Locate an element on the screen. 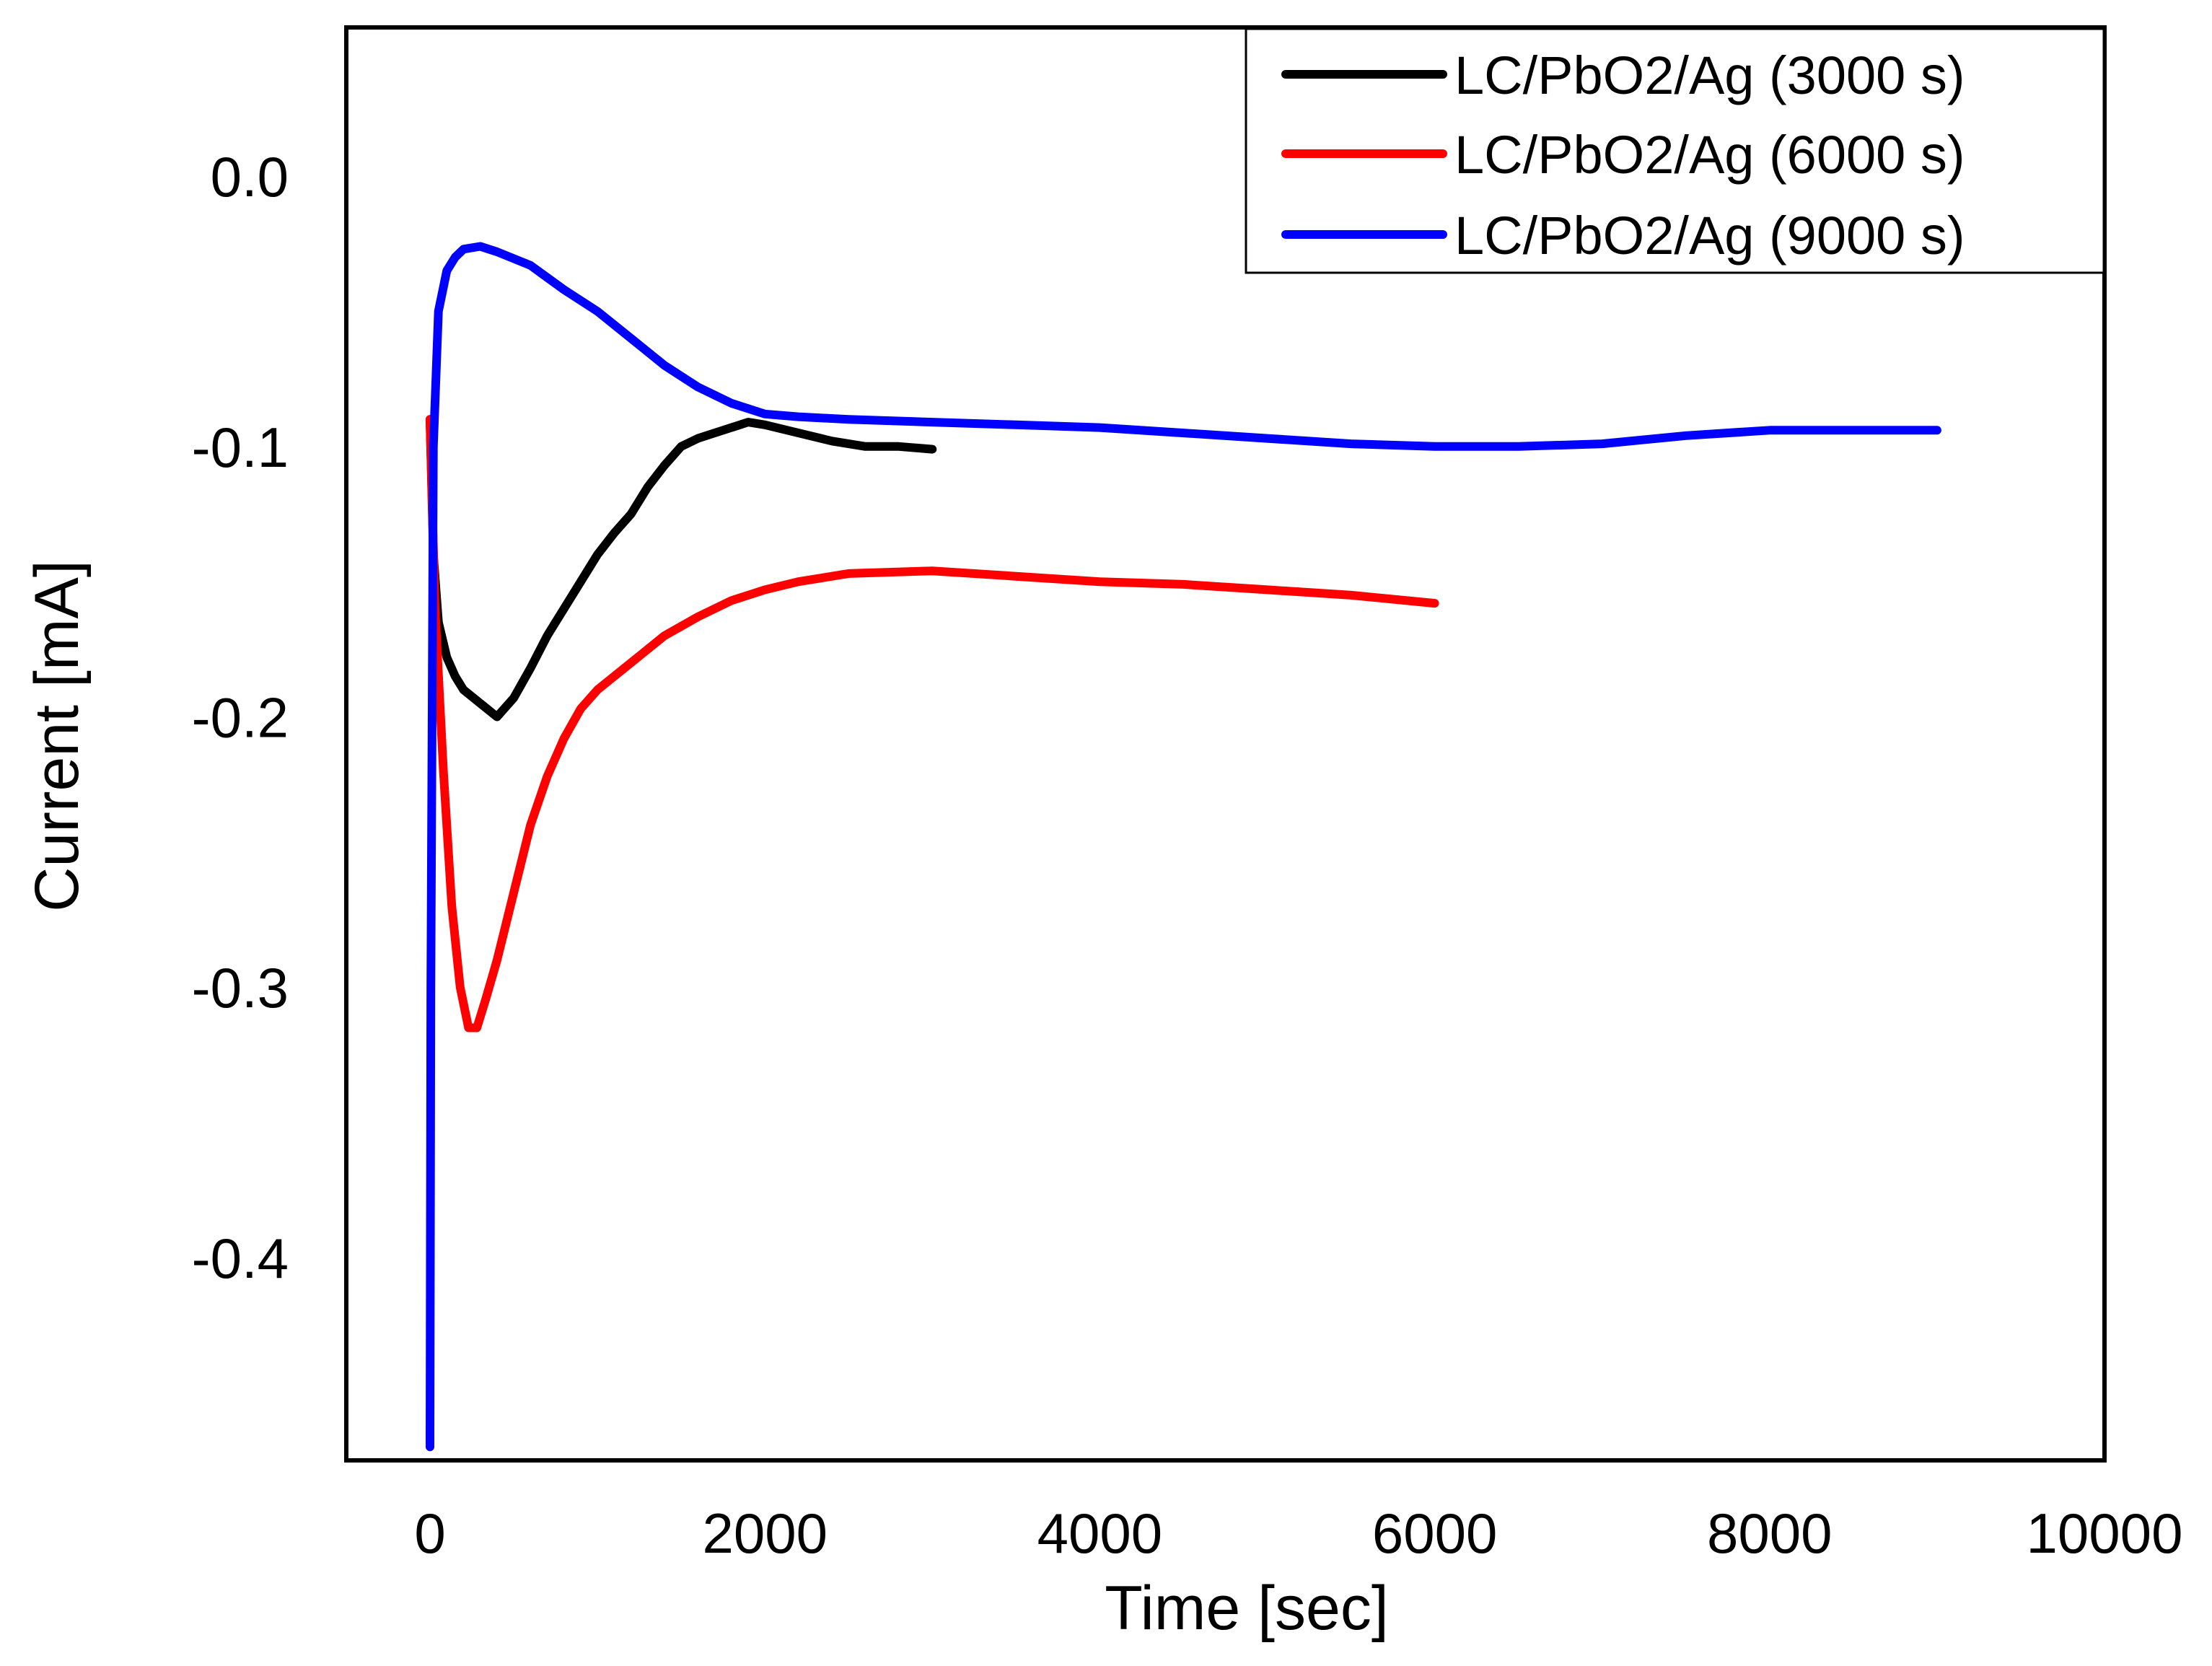 This screenshot has height=1666, width=2212. y-tick-label: -0.2 is located at coordinates (240, 718).